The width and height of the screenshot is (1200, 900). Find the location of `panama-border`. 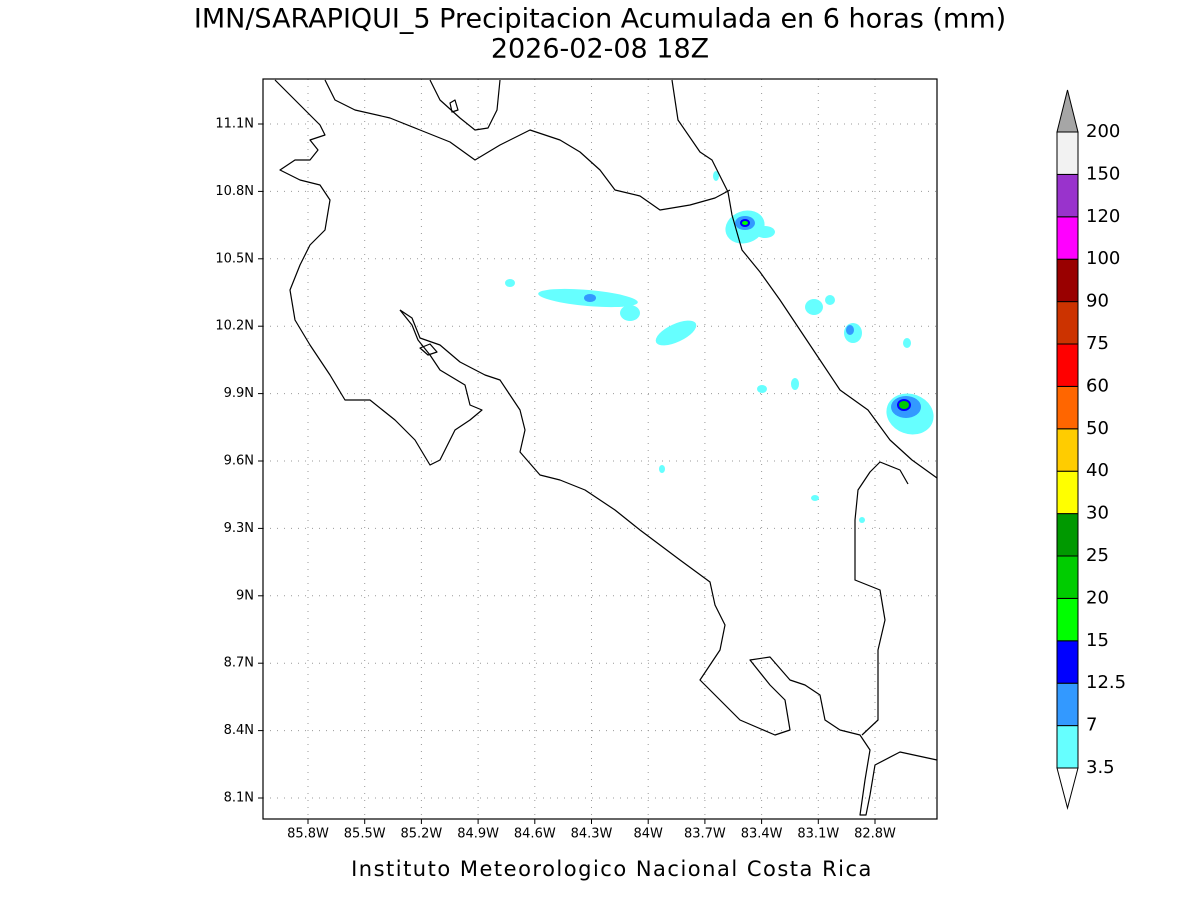

panama-border is located at coordinates (881, 598).